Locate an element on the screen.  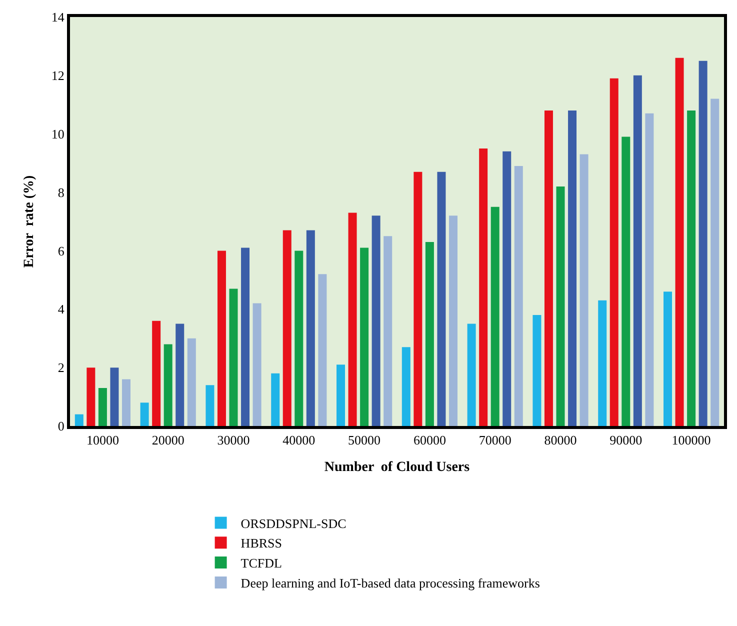
y-tick-label: 0 is located at coordinates (61, 426).